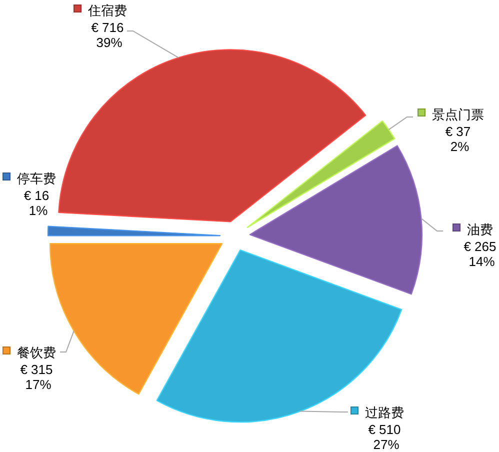 Image resolution: width=499 pixels, height=452 pixels. Describe the element at coordinates (480, 254) in the screenshot. I see `data-label: € 265 14%` at that location.